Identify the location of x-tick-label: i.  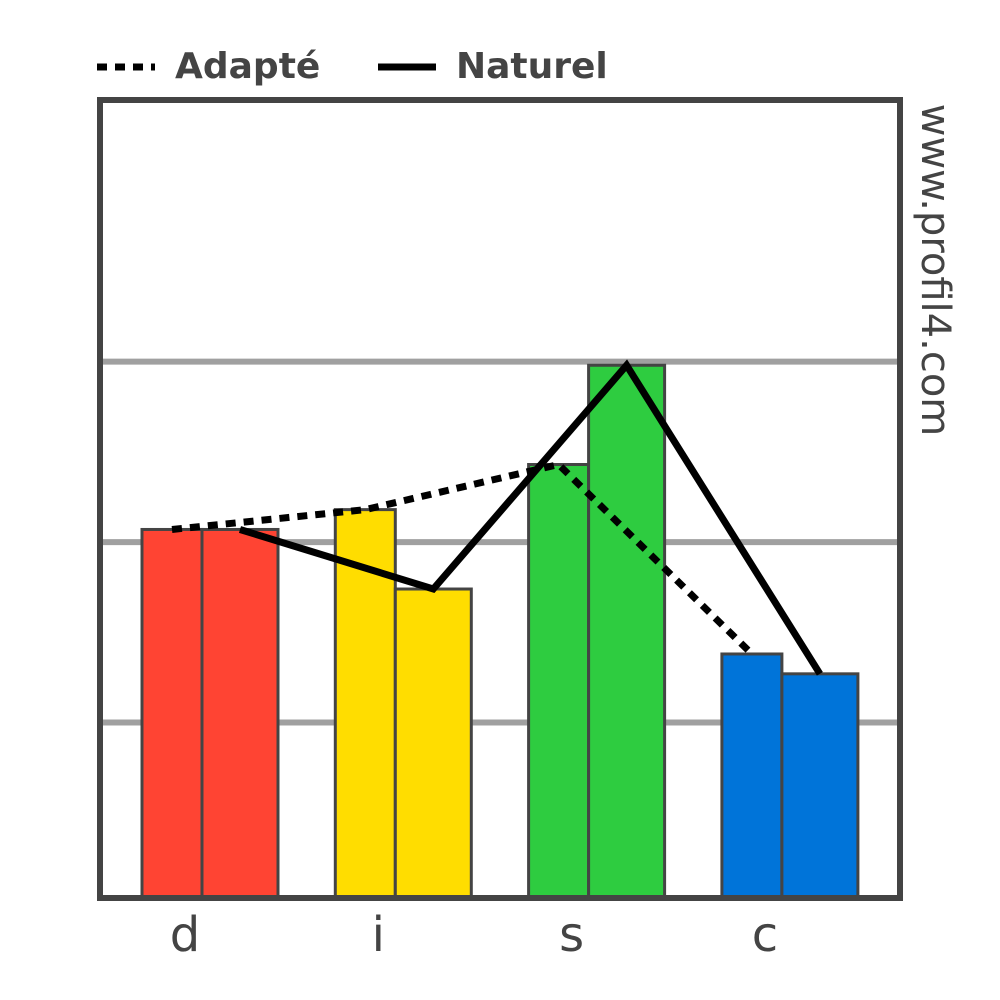
(378, 935).